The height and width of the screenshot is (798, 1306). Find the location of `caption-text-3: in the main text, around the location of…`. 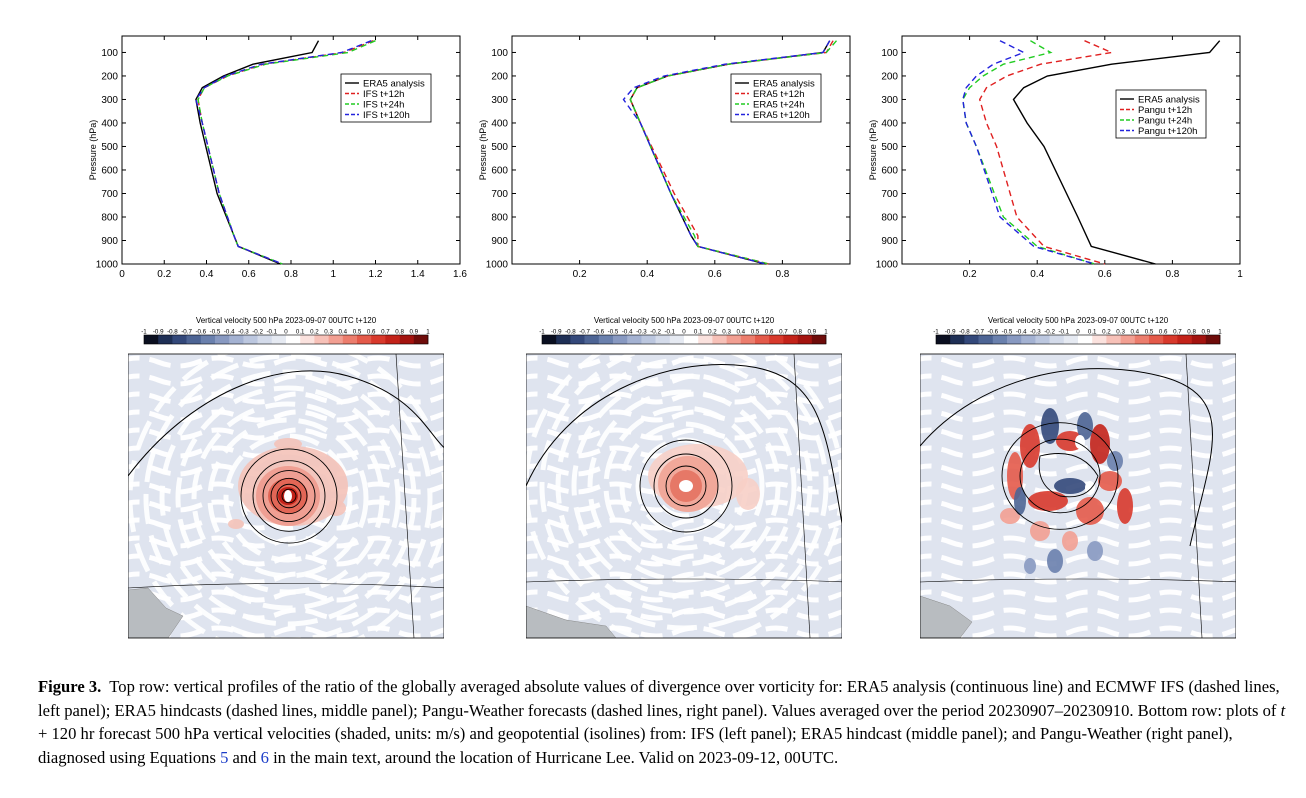

caption-text-3: in the main text, around the location of… is located at coordinates (553, 757).